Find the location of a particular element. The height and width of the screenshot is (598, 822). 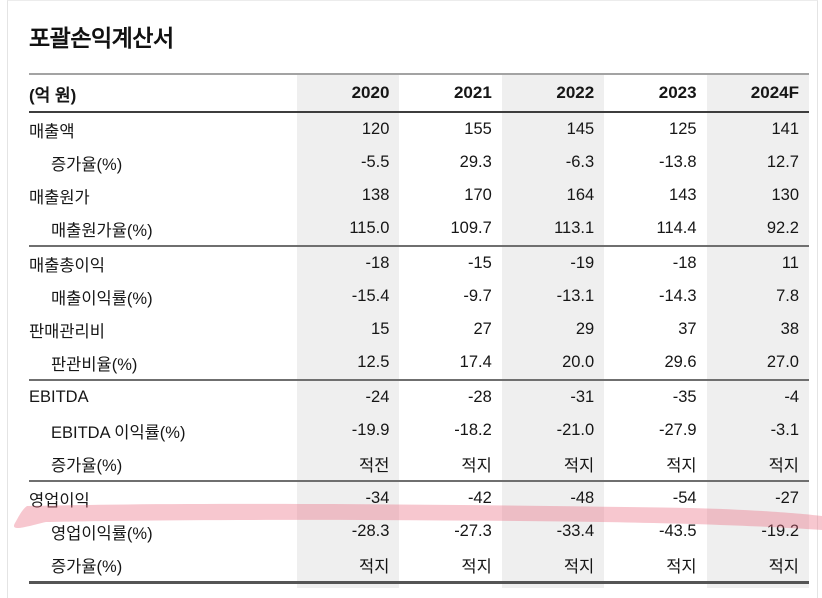

cell-value: -15.4 is located at coordinates (370, 296).